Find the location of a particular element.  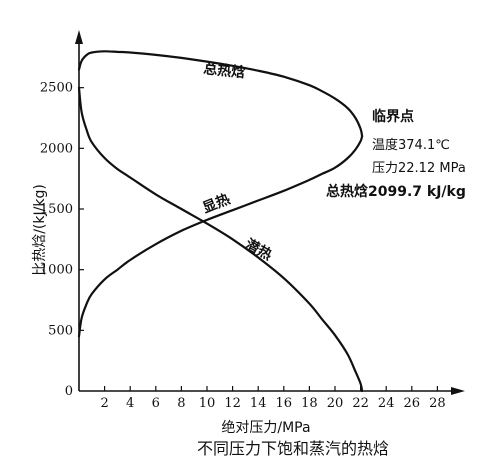

series-label-total: 总热焓 is located at coordinates (225, 70).